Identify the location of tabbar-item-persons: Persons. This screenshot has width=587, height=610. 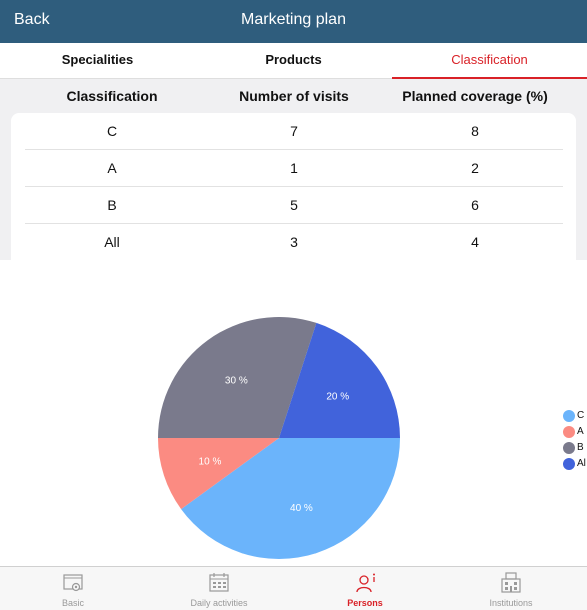
(365, 588).